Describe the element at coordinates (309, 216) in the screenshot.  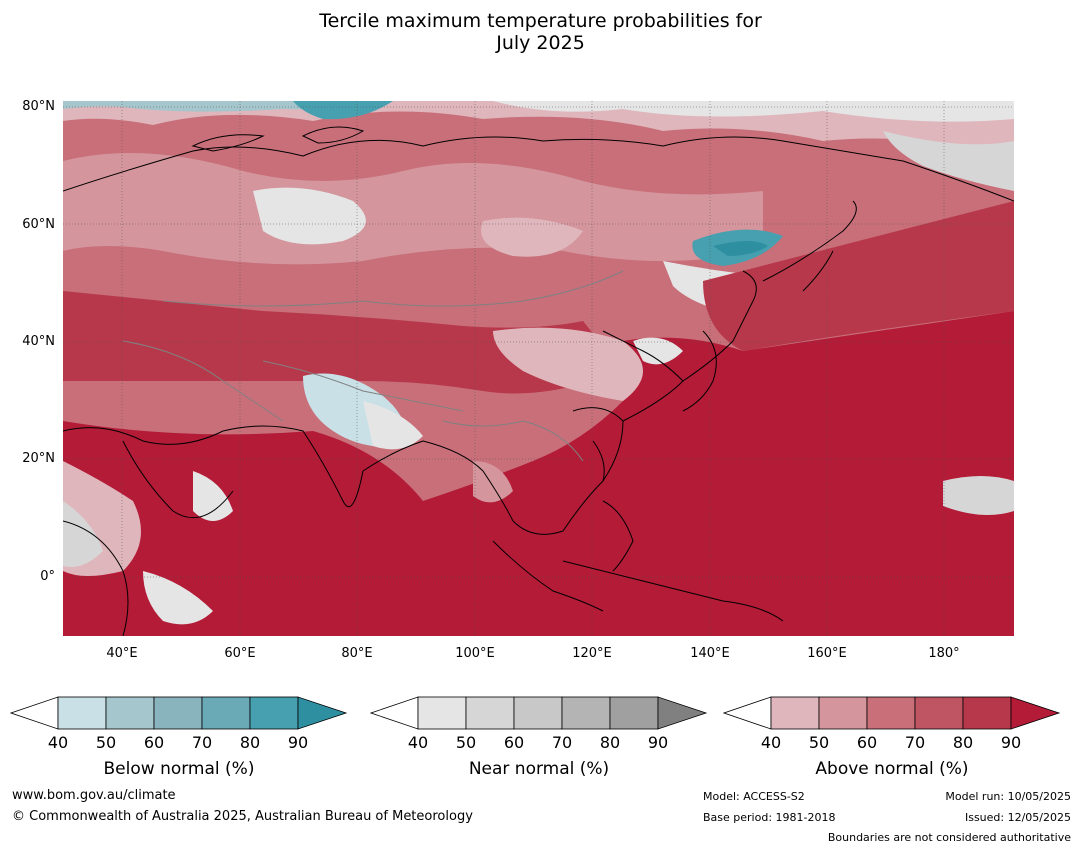
I see `region-near-west-siberia` at that location.